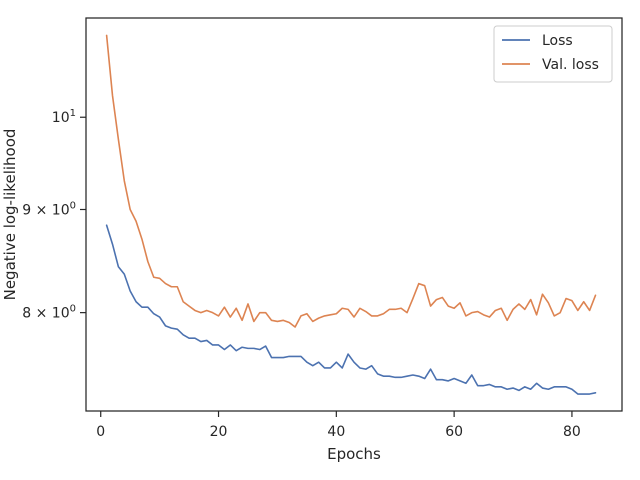 The height and width of the screenshot is (480, 640). Describe the element at coordinates (557, 41) in the screenshot. I see `legend-label-1: Loss` at that location.